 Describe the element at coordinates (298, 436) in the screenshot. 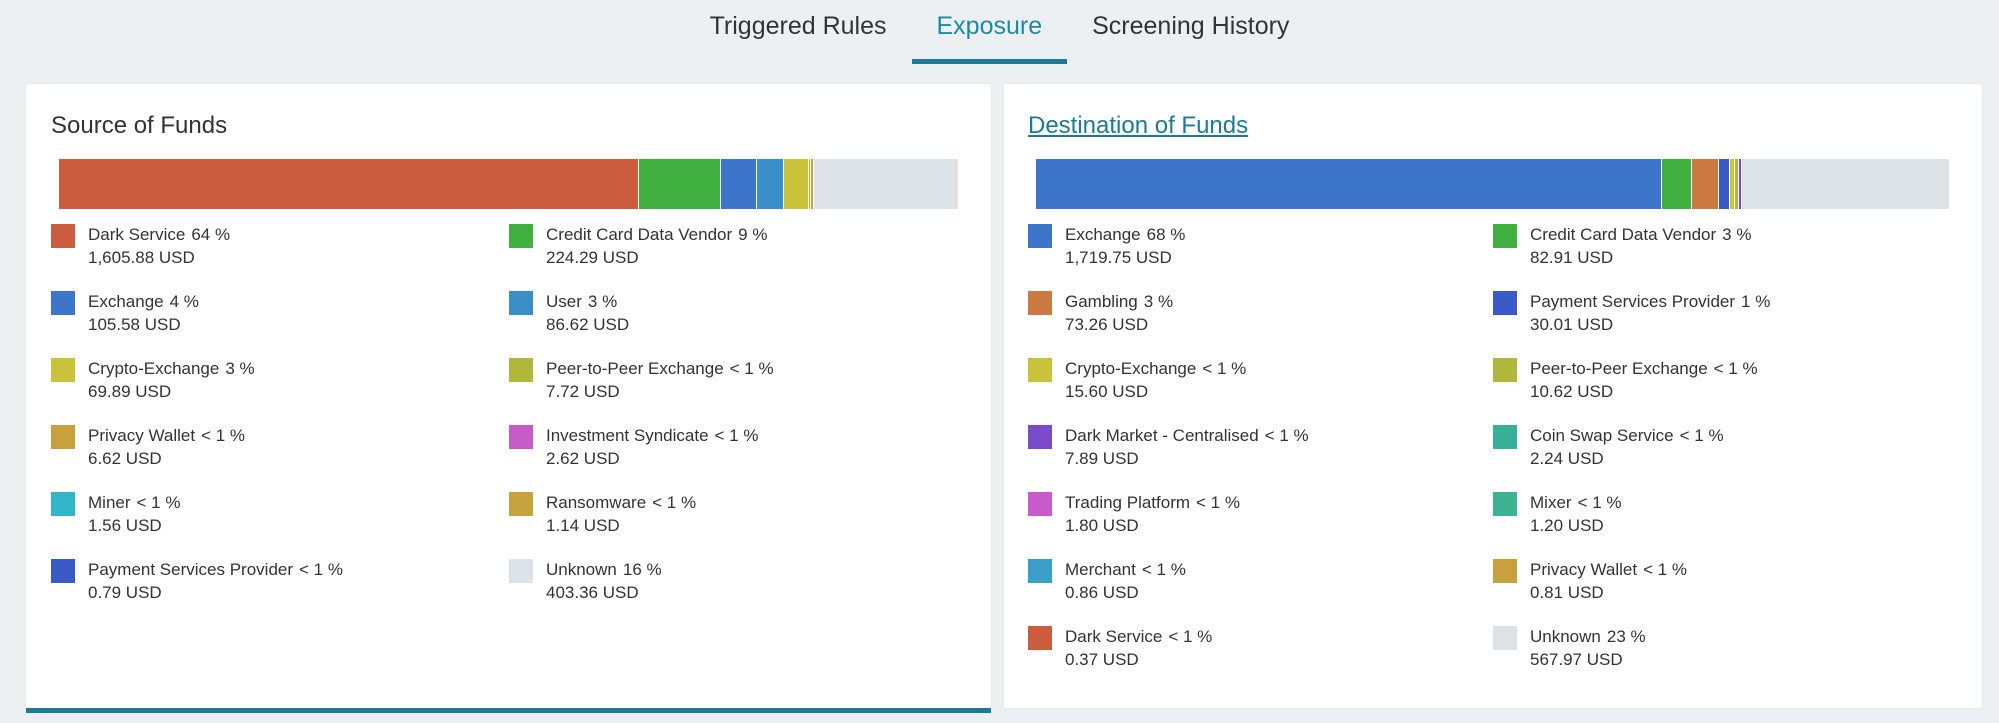

I see `legend-label: Privacy Wallet < 1 %` at that location.